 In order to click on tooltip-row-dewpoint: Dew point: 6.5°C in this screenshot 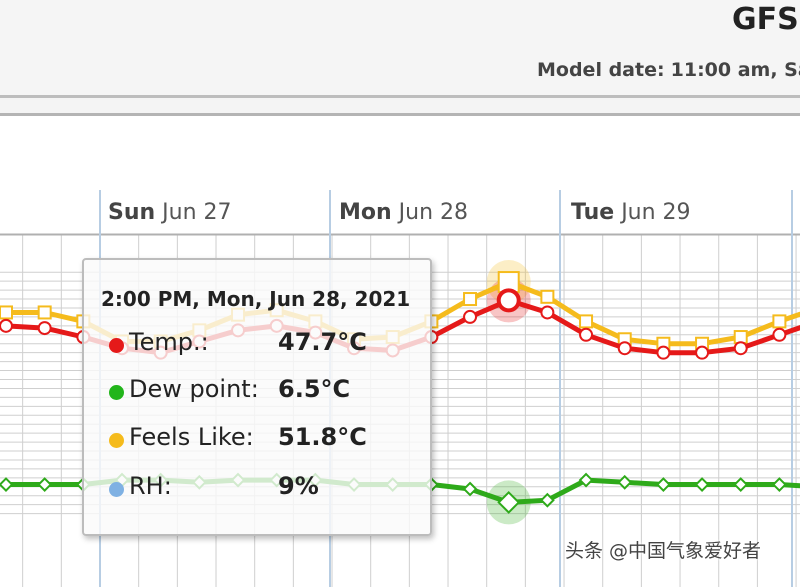, I will do `click(257, 390)`.